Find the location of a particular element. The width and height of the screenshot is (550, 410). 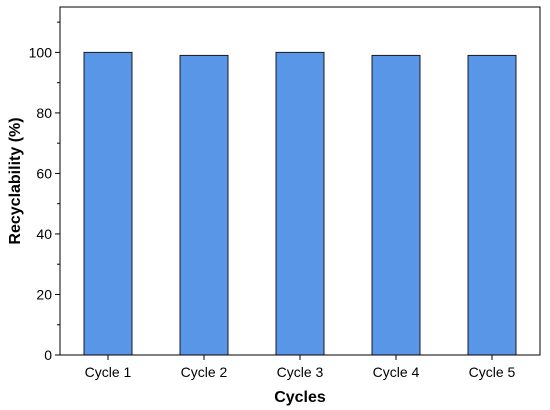

x-axis-title: Cycles is located at coordinates (300, 397).